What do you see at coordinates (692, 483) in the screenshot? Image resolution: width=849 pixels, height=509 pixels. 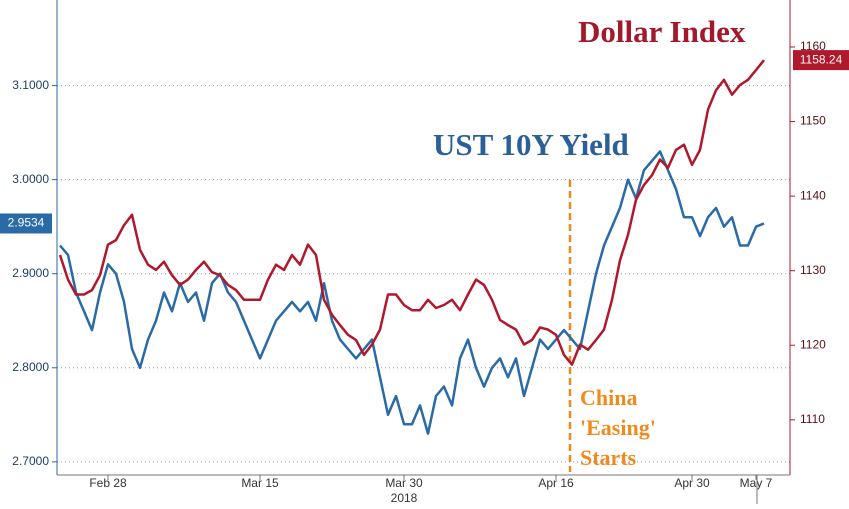 I see `x-tick-label: Apr 30` at bounding box center [692, 483].